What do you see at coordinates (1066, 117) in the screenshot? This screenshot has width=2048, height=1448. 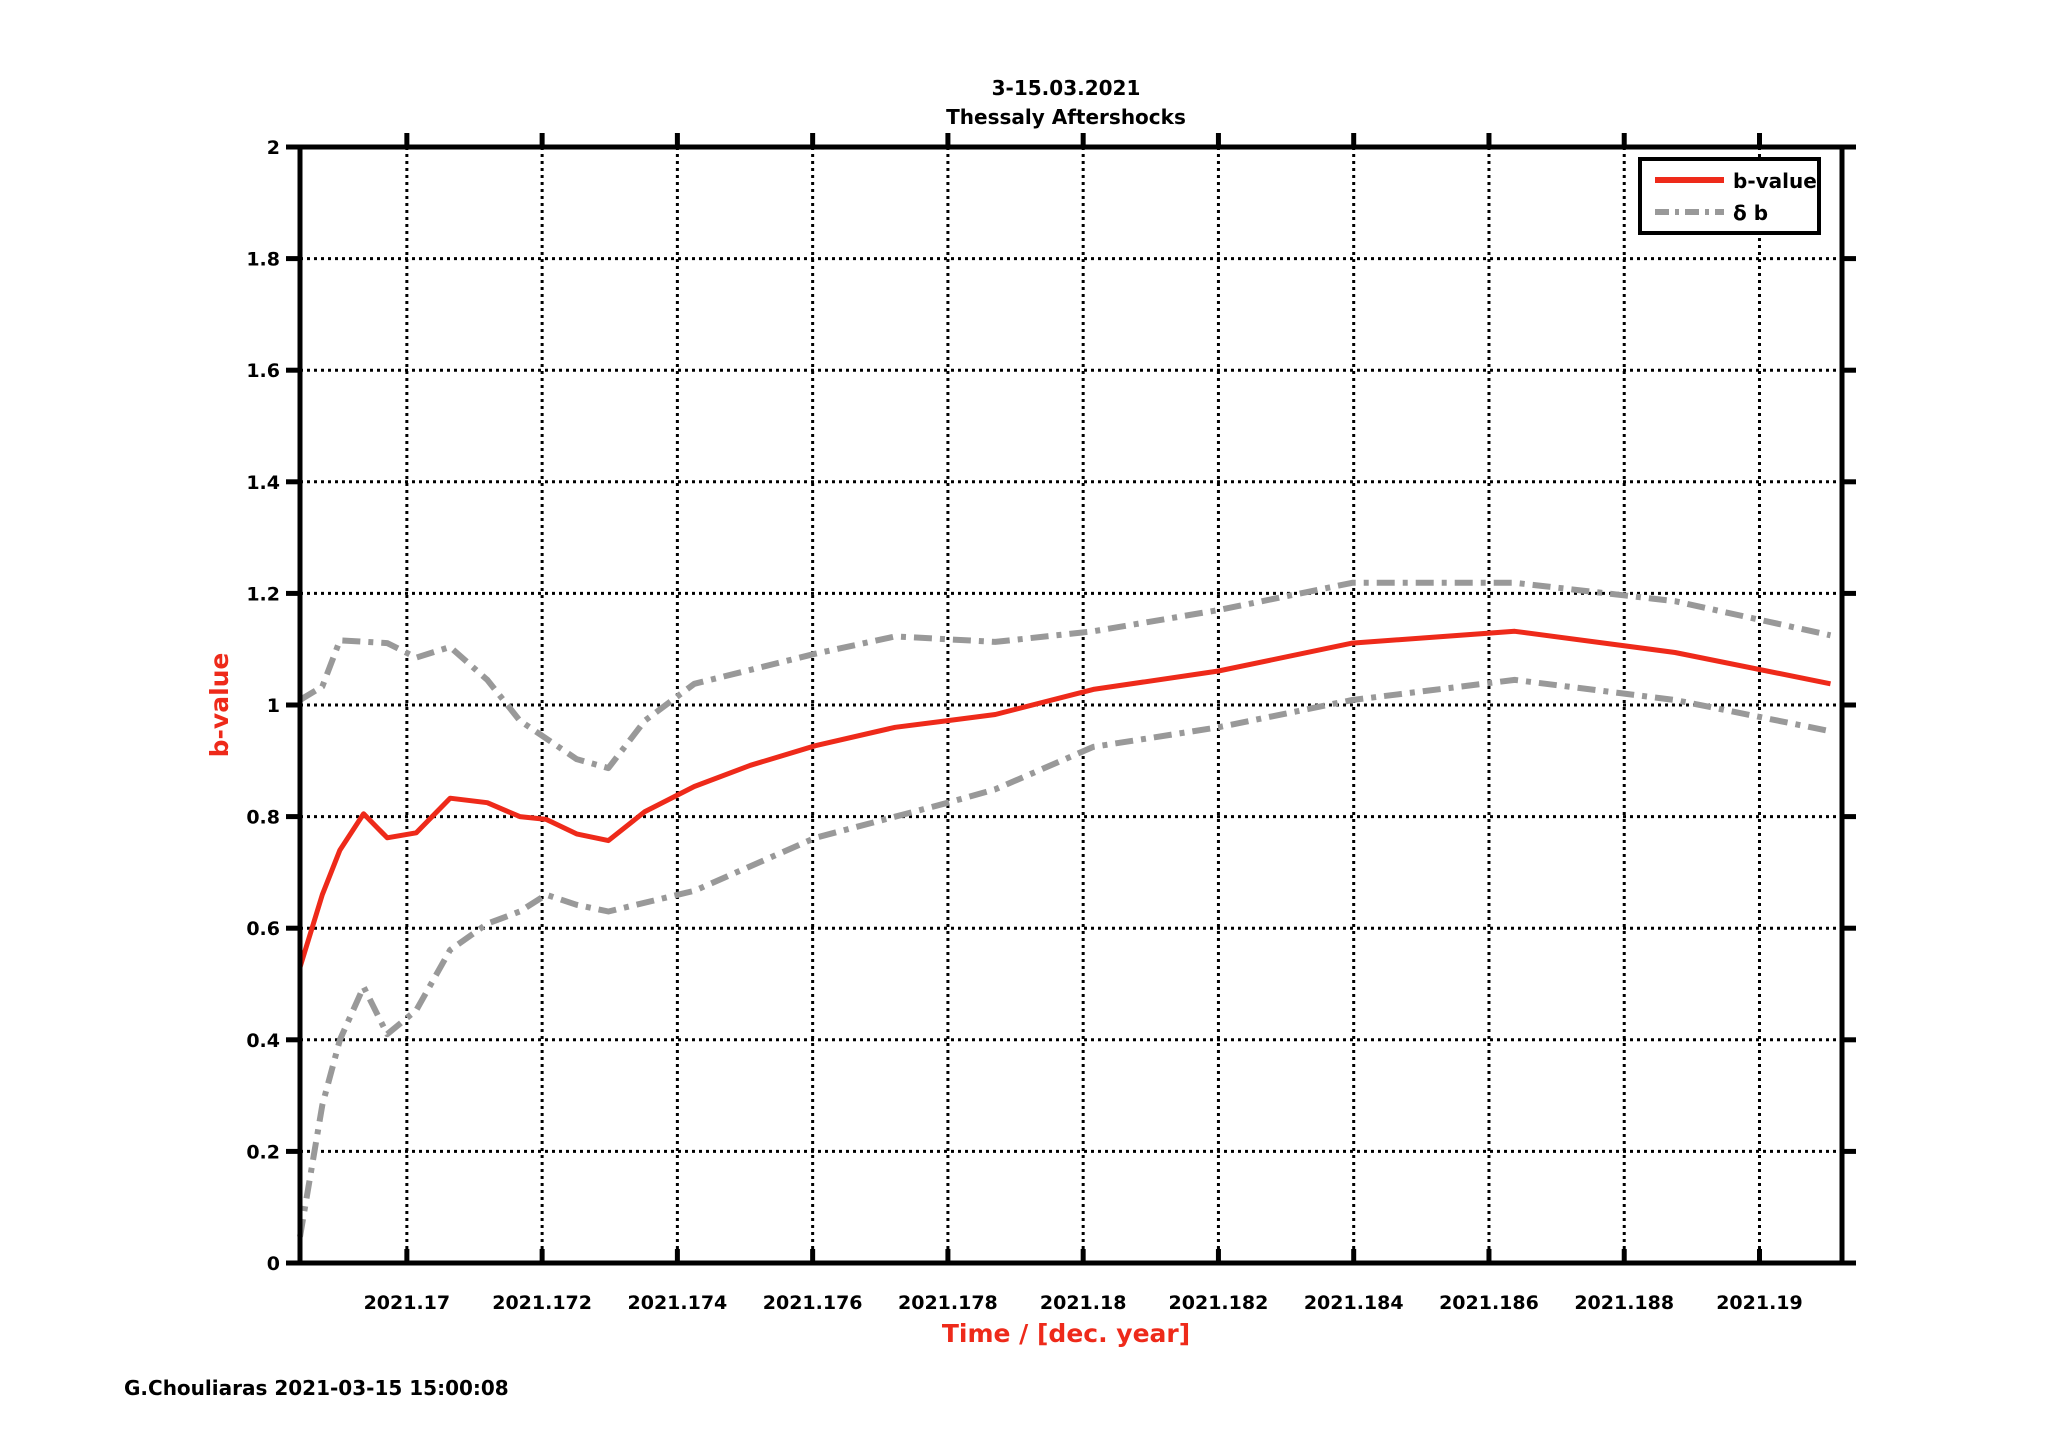 I see `chart-title-line2: Thessaly Aftershocks` at bounding box center [1066, 117].